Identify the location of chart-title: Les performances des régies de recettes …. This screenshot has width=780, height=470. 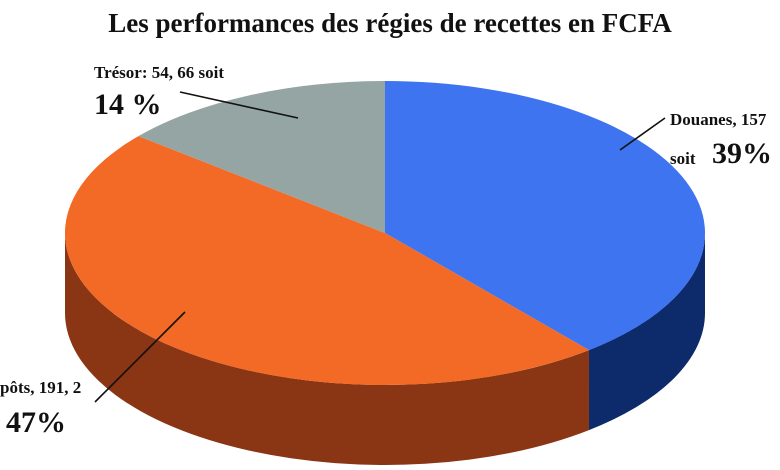
(390, 23).